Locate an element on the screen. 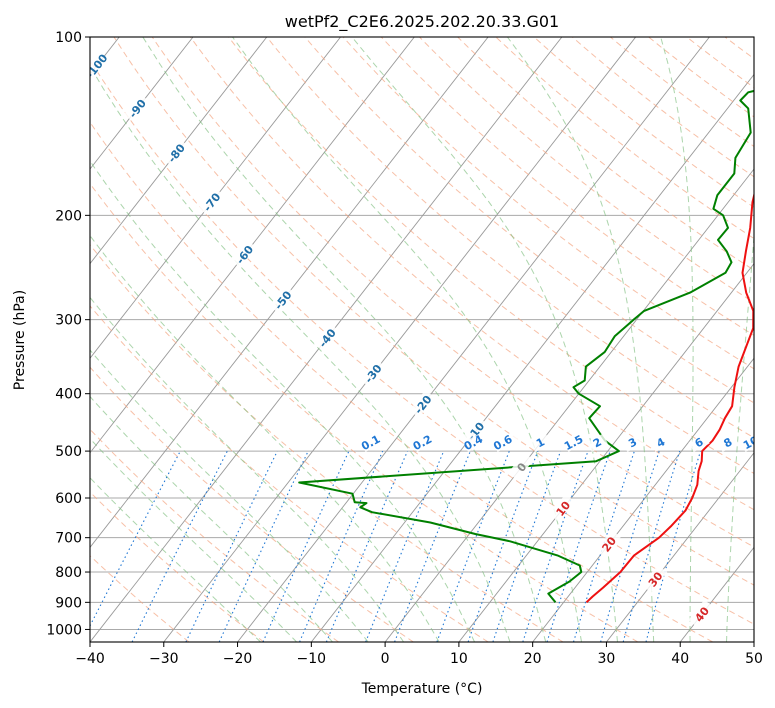 This screenshot has width=775, height=708. isotherm-label: -50 is located at coordinates (282, 299).